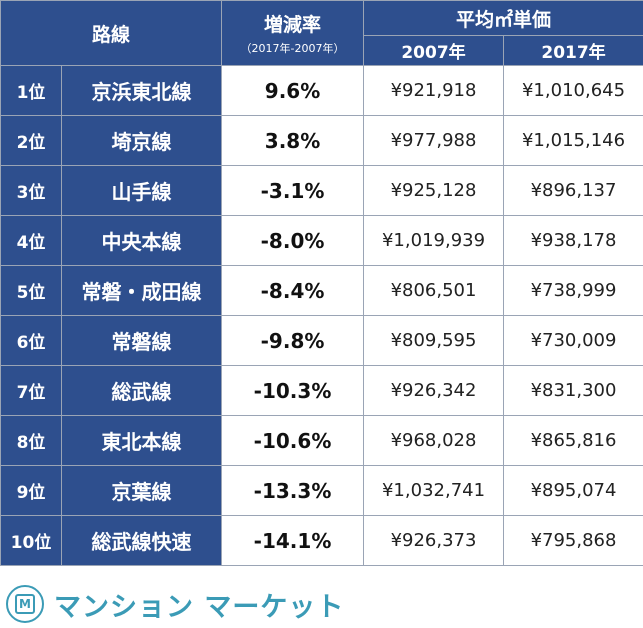 This screenshot has width=643, height=628. I want to click on rank-cell: 5位, so click(31, 290).